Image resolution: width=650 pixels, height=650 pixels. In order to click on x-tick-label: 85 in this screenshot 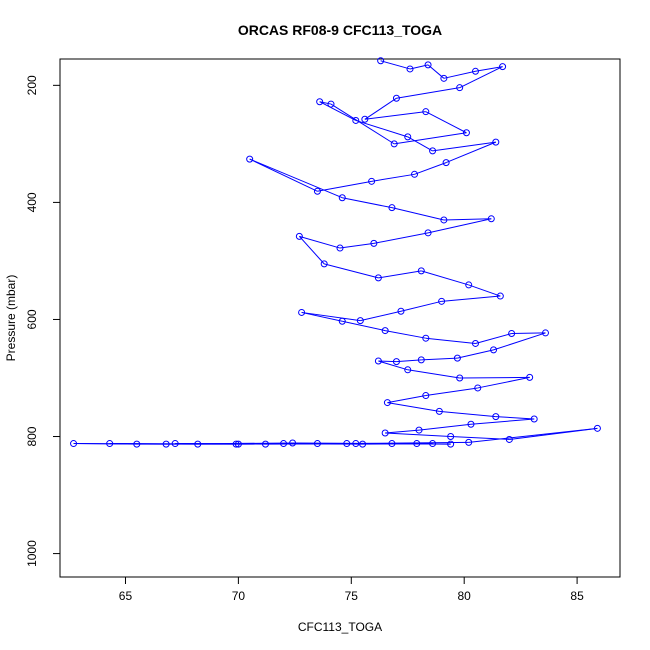, I will do `click(577, 596)`.